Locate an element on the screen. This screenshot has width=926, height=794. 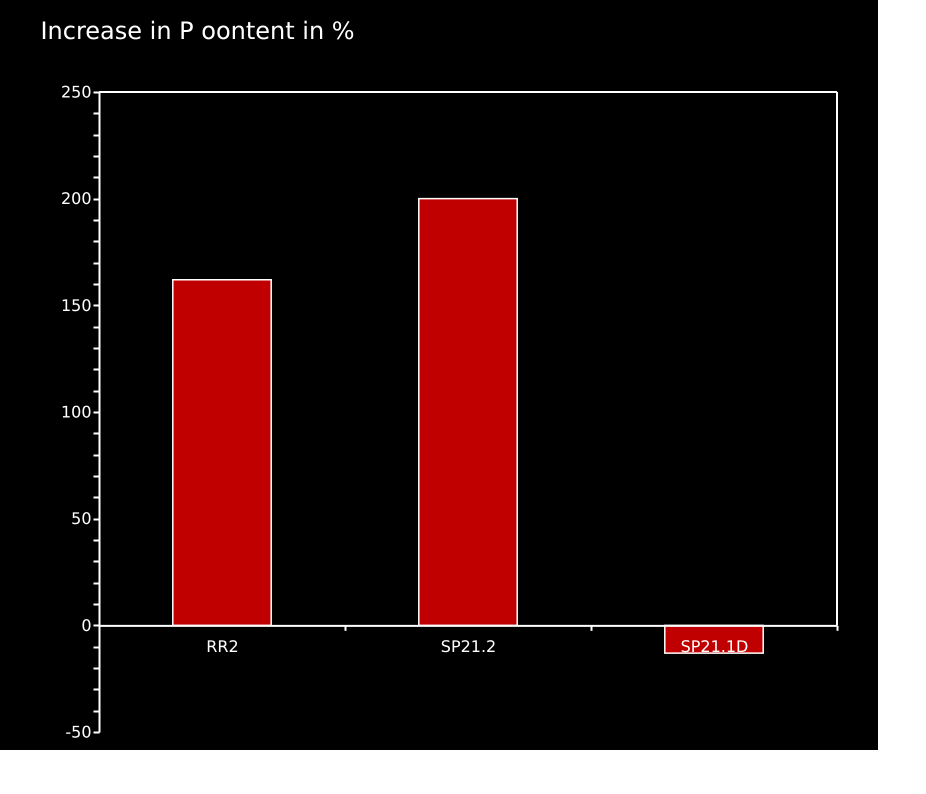
y-tick-label: 250 is located at coordinates (76, 92).